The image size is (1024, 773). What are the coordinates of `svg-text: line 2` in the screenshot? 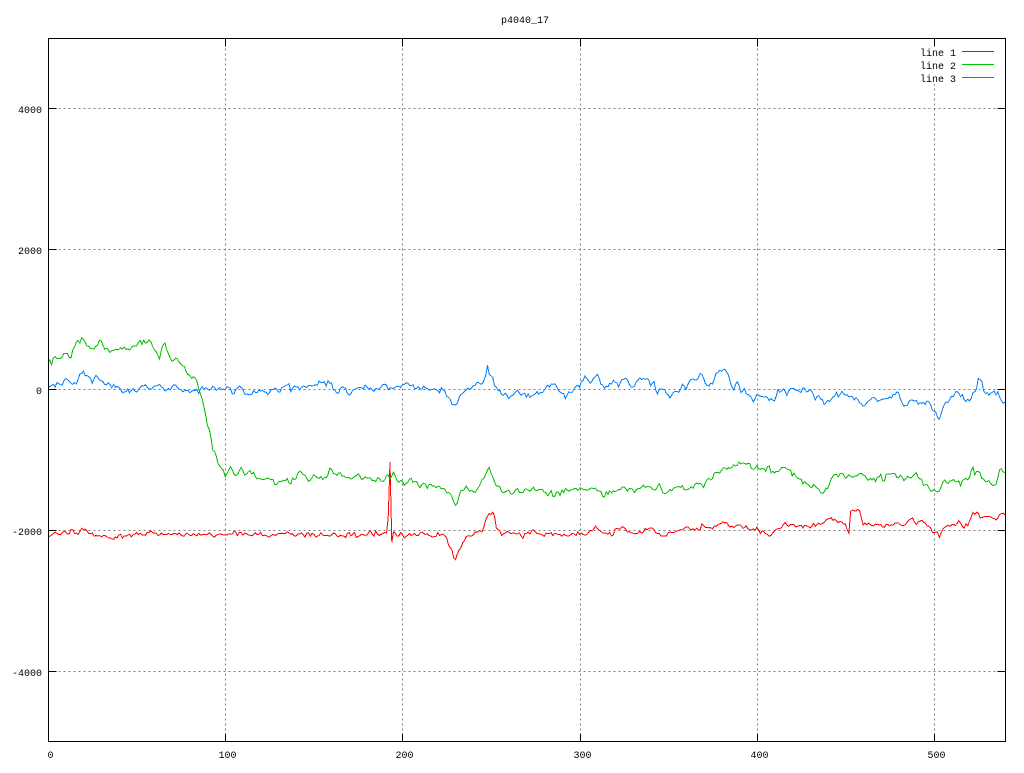 It's located at (938, 67).